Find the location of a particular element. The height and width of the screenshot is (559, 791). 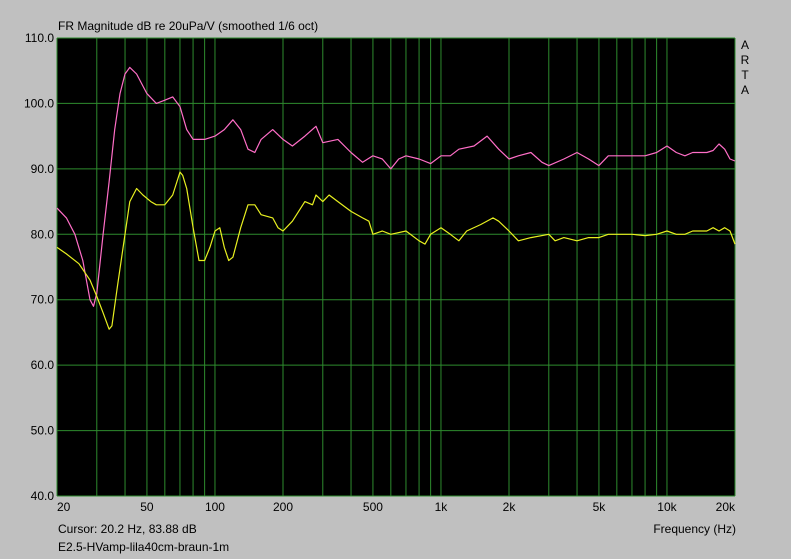

file-name: E2.5-HVamp-lila40cm-braun-1m is located at coordinates (144, 547).